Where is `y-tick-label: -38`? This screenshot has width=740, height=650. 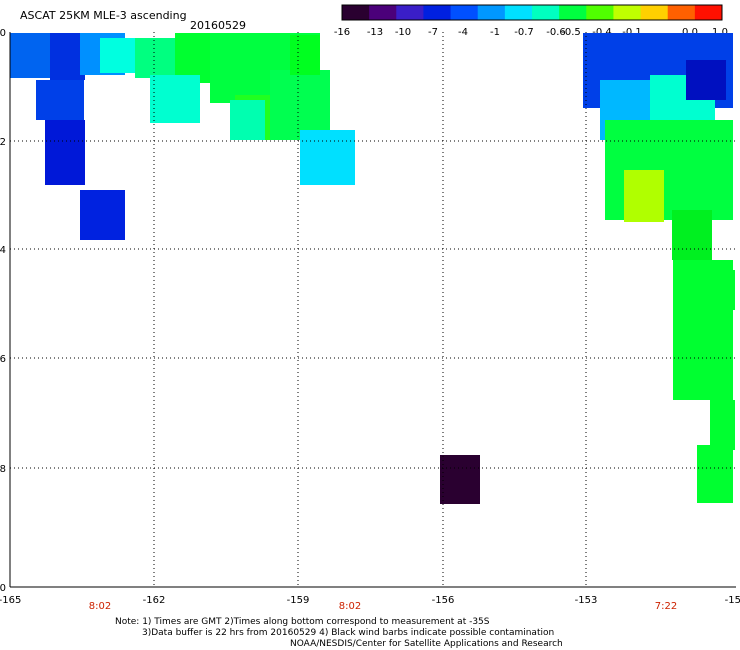
y-tick-label: -38 is located at coordinates (3, 469).